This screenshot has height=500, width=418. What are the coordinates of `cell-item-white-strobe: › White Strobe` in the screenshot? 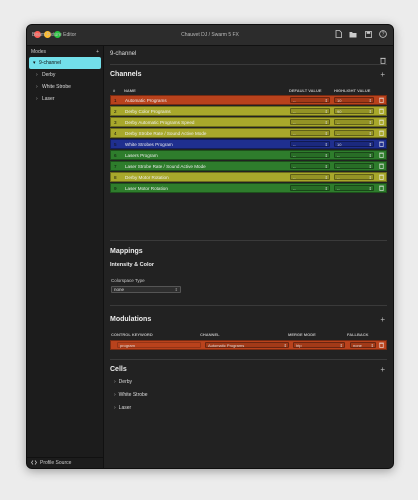 It's located at (131, 395).